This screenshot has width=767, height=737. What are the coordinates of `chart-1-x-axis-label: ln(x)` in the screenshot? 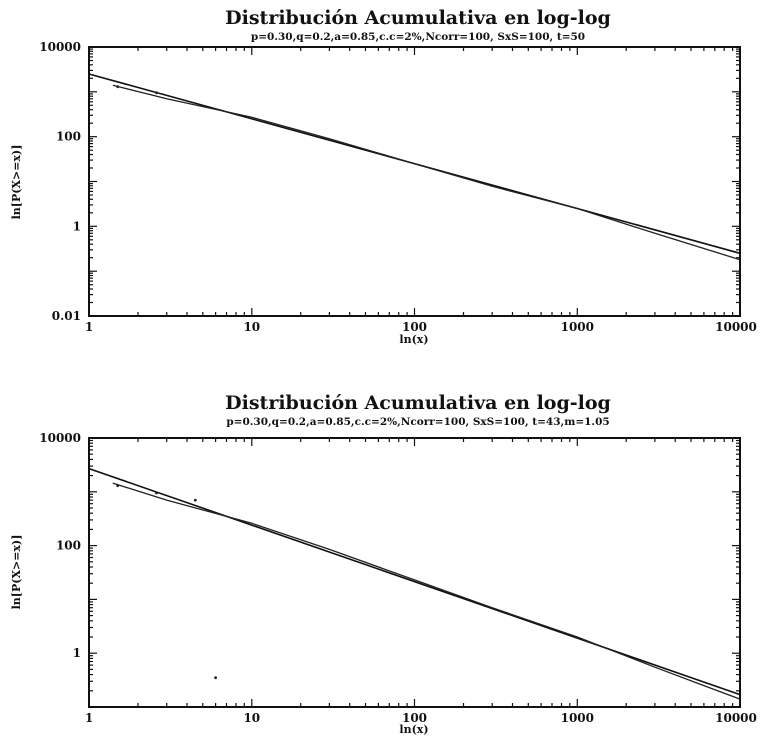 It's located at (413, 339).